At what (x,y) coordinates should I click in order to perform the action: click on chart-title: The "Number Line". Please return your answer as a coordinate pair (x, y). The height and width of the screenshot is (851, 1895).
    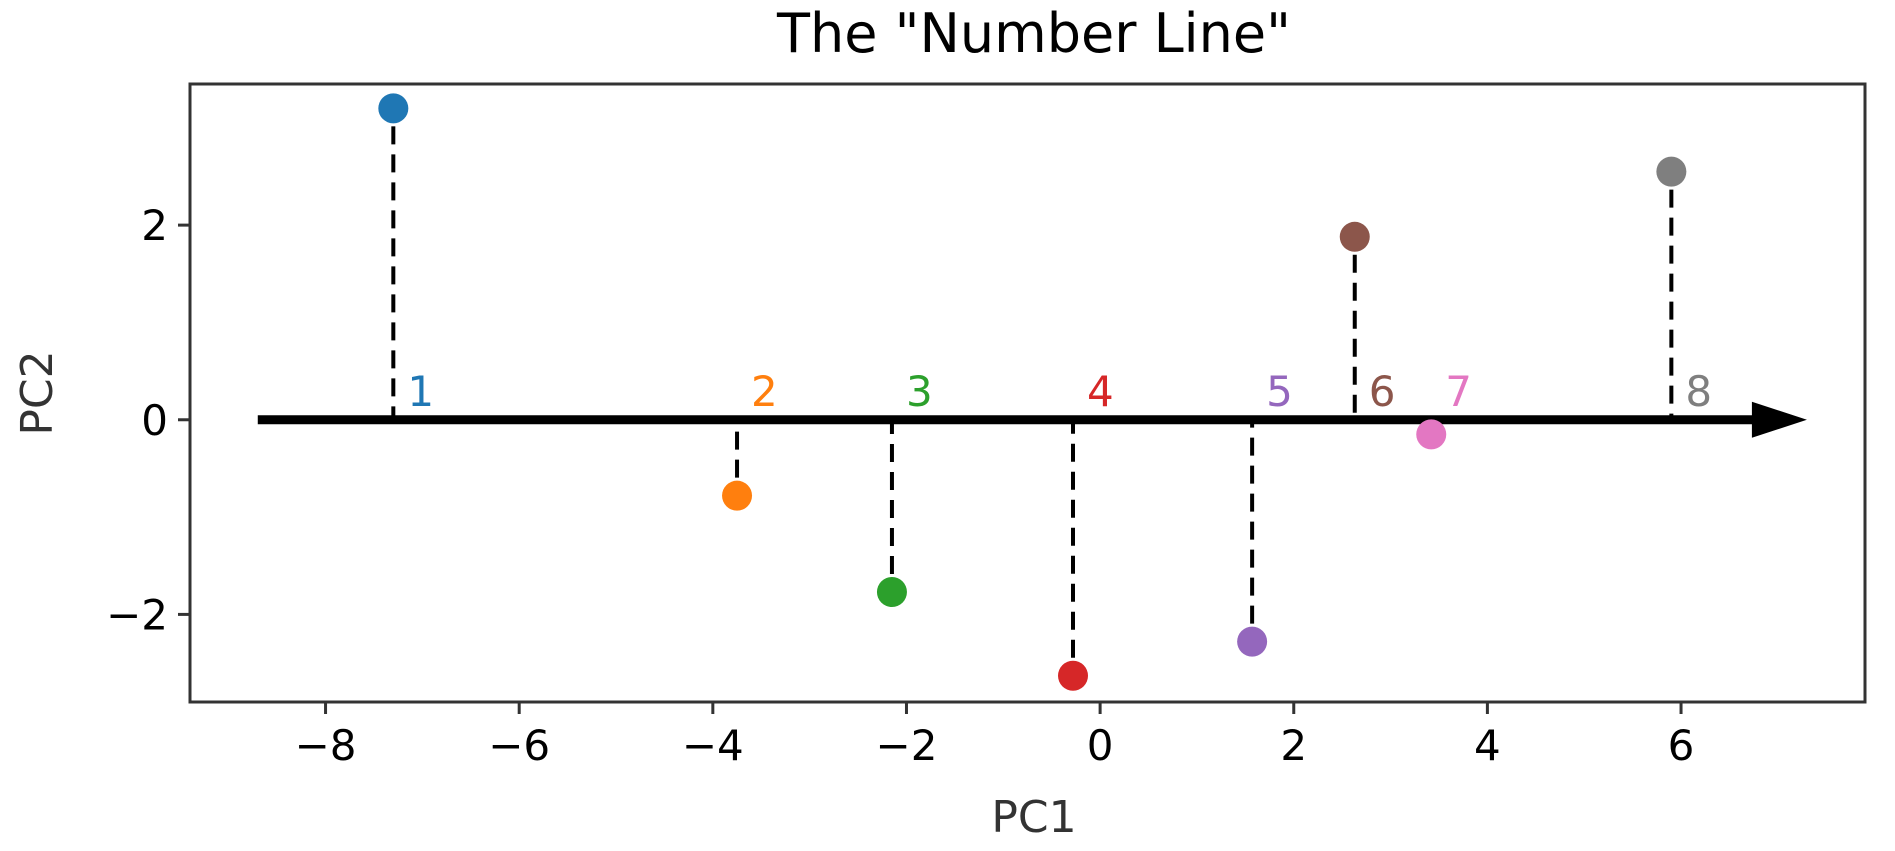
    Looking at the image, I should click on (1033, 33).